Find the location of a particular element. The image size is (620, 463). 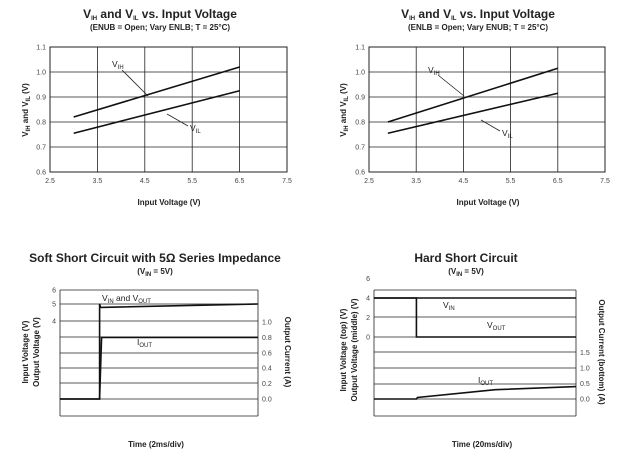

chart1-vil-pointer is located at coordinates (177, 120).